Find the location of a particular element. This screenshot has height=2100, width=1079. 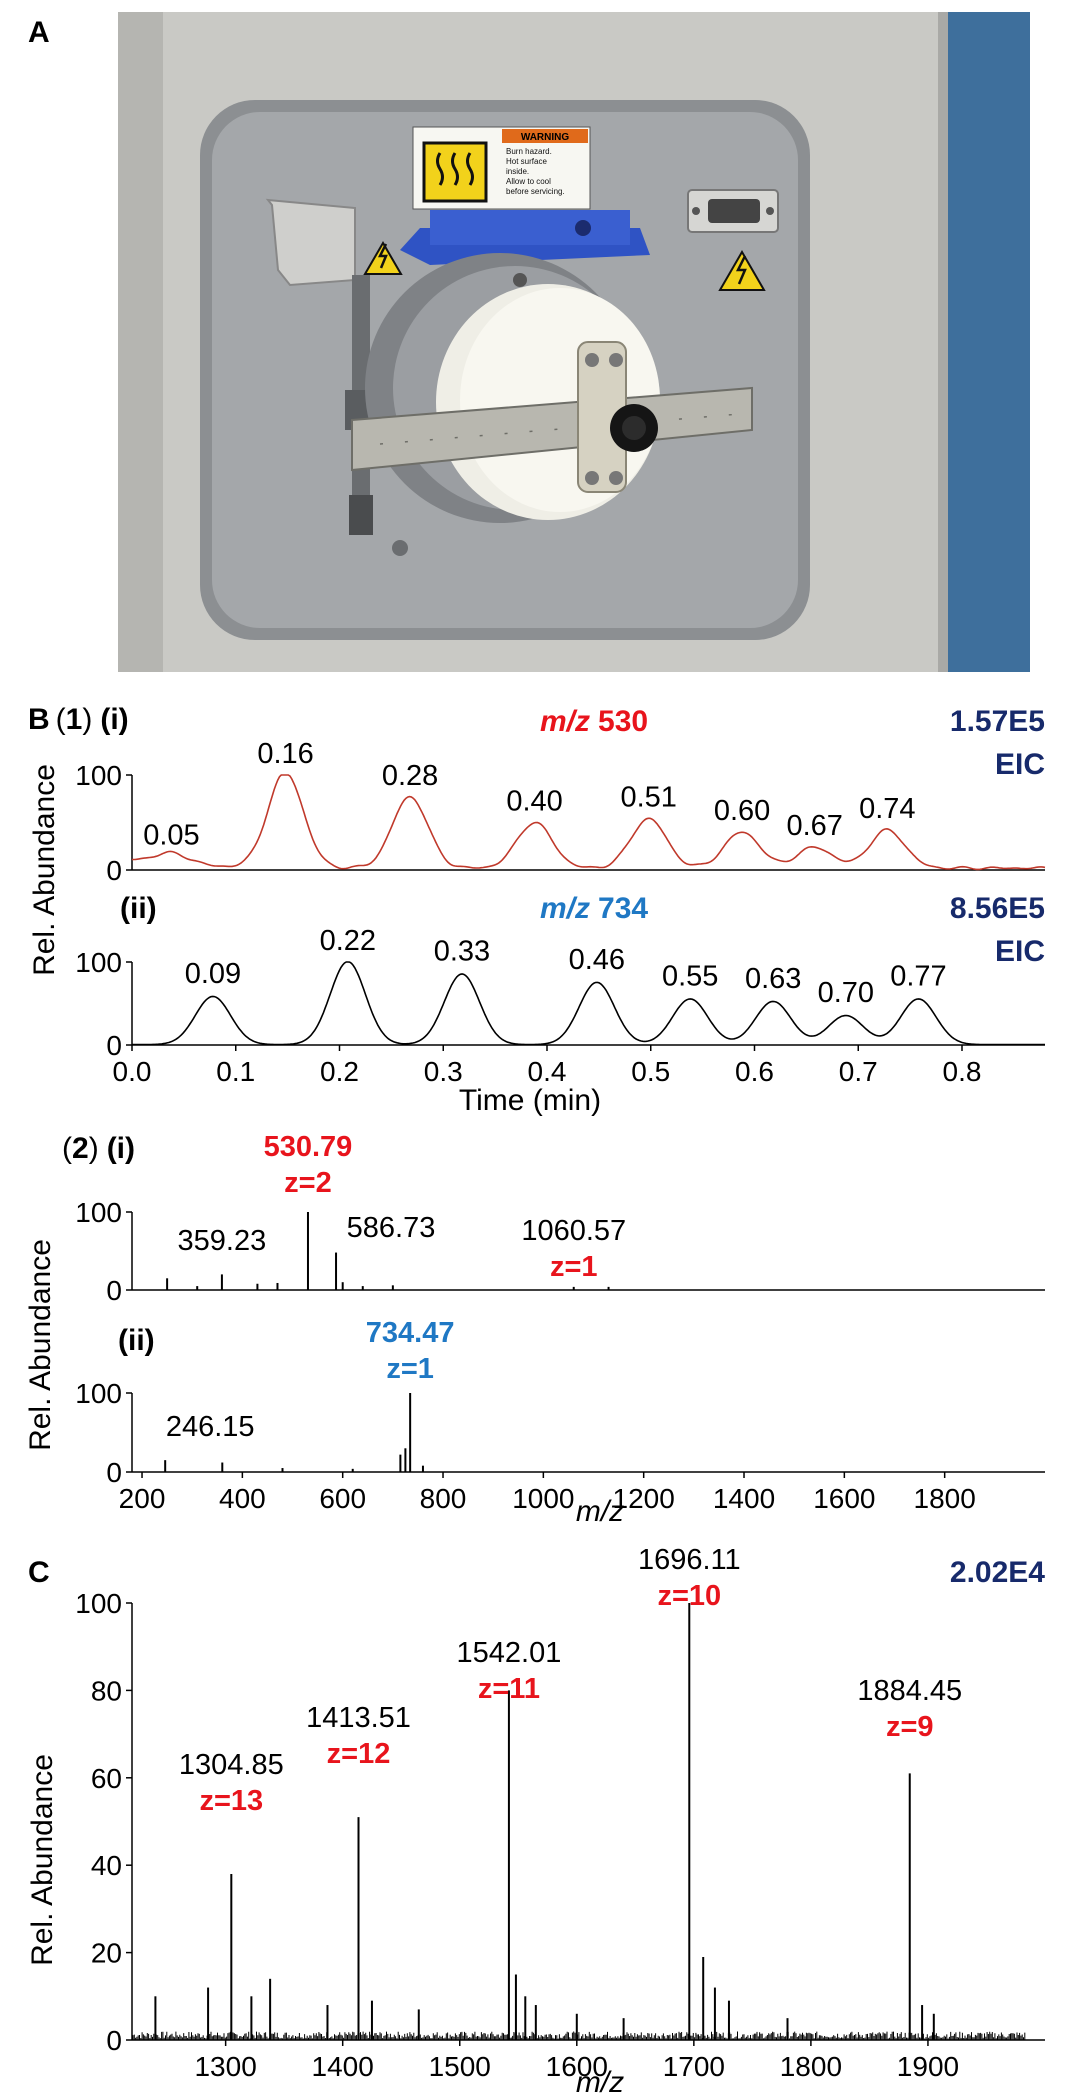

peak-label-4: 0.51 is located at coordinates (648, 798).